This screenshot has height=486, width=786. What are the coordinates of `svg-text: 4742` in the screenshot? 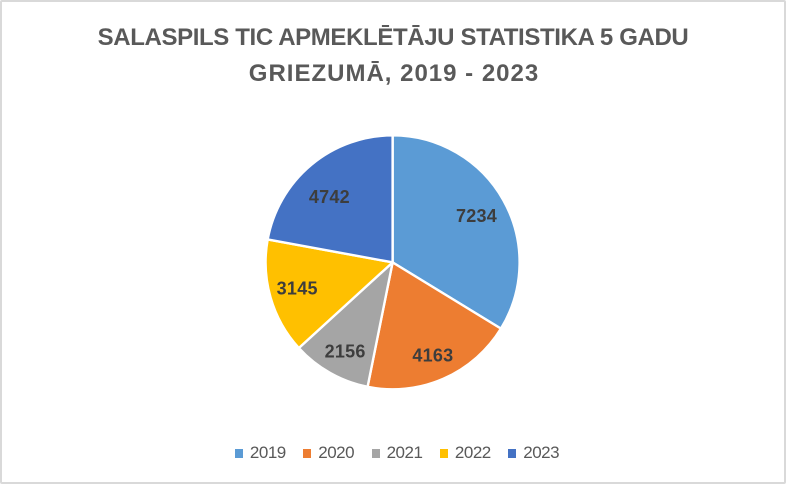 It's located at (329, 197).